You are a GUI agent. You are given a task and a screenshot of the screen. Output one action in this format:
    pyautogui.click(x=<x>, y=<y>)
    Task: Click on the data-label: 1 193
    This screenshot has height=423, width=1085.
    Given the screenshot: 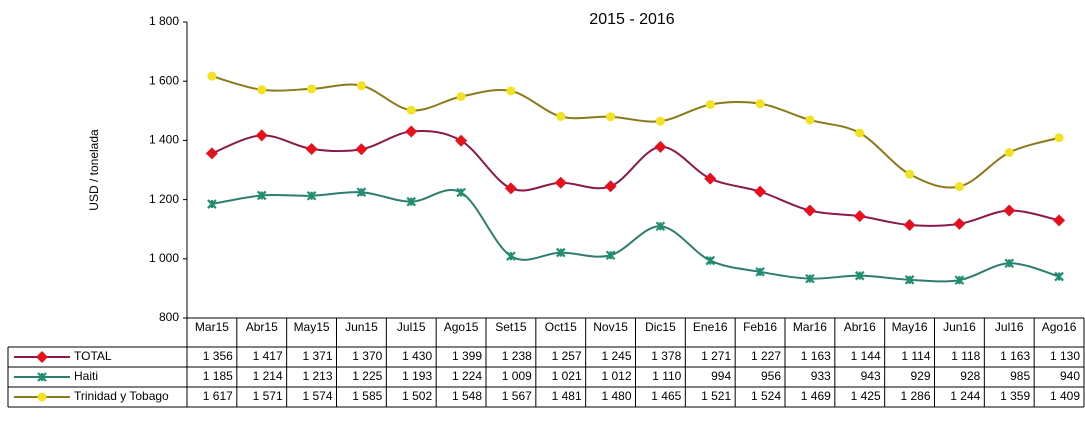 What is the action you would take?
    pyautogui.click(x=417, y=376)
    